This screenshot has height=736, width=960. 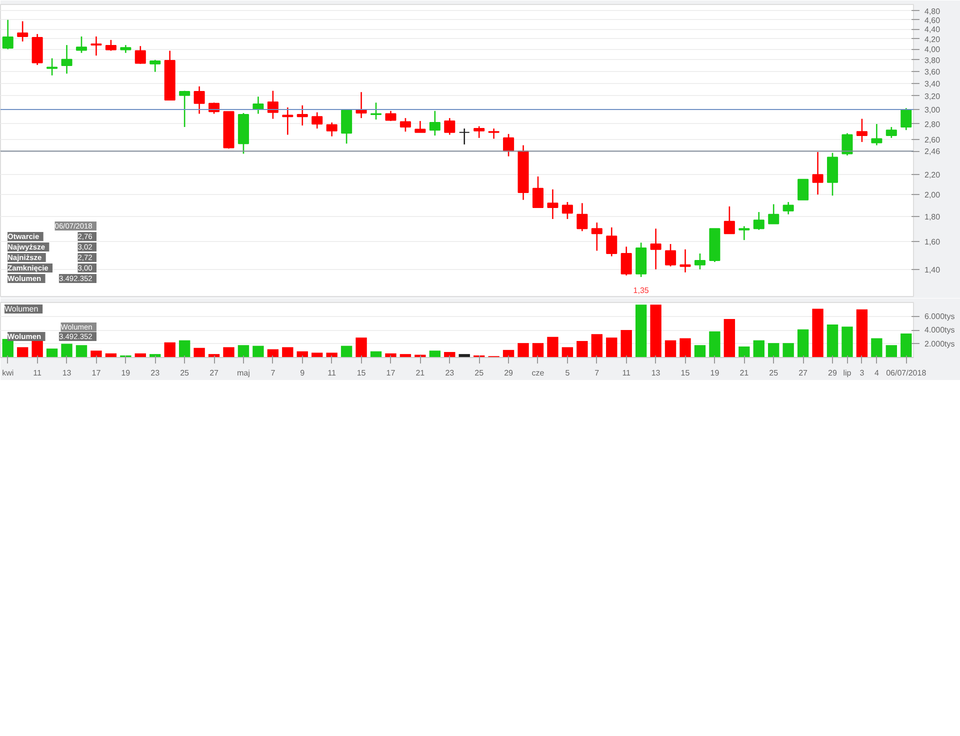 What do you see at coordinates (939, 316) in the screenshot?
I see `y-tick-label: 6.000tys` at bounding box center [939, 316].